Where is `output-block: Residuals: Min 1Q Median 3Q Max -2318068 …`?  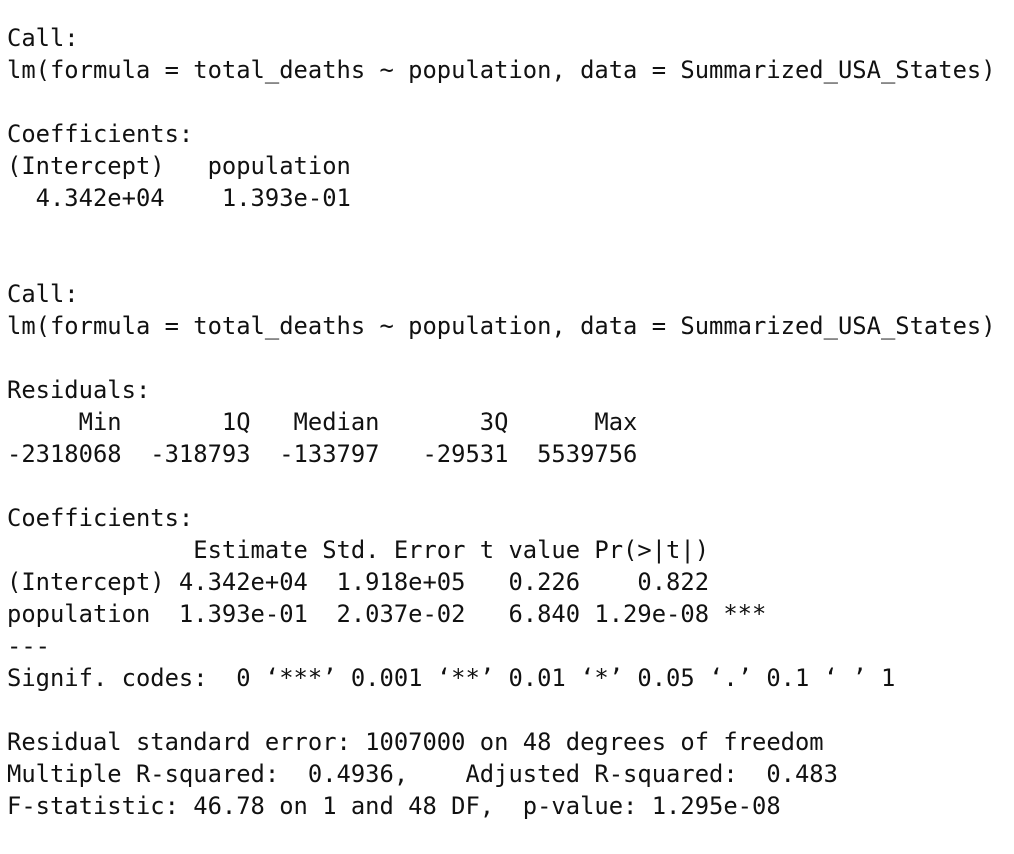
output-block: Residuals: Min 1Q Median 3Q Max -2318068 … is located at coordinates (501, 422).